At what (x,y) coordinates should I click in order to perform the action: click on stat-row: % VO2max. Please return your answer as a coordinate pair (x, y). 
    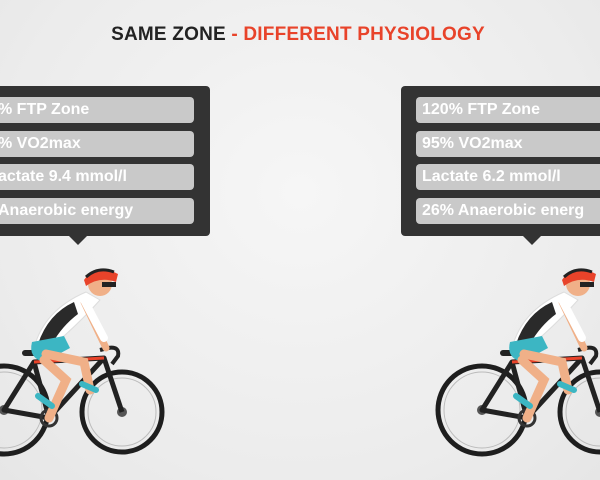
    Looking at the image, I should click on (97, 143).